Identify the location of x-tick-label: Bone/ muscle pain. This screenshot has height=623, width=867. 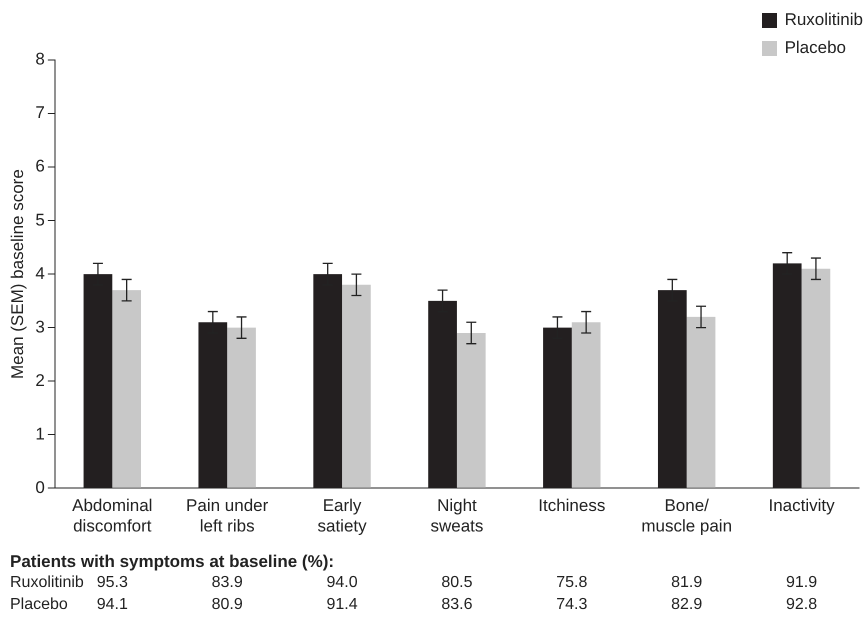
(686, 516).